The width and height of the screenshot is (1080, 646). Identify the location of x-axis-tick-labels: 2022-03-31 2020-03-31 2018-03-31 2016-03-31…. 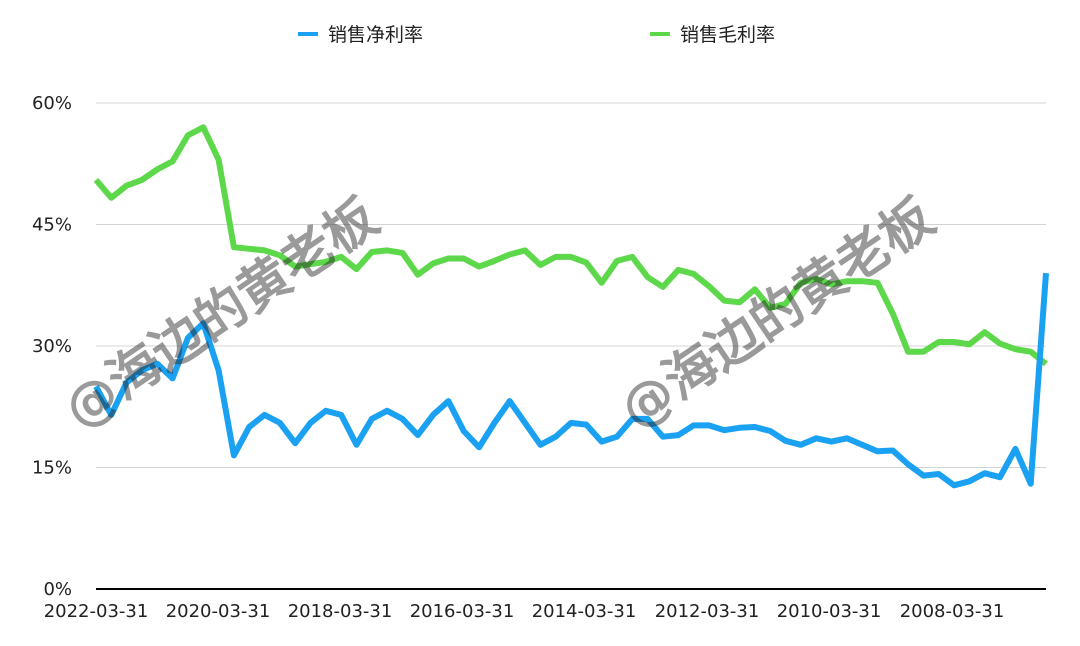
(524, 611).